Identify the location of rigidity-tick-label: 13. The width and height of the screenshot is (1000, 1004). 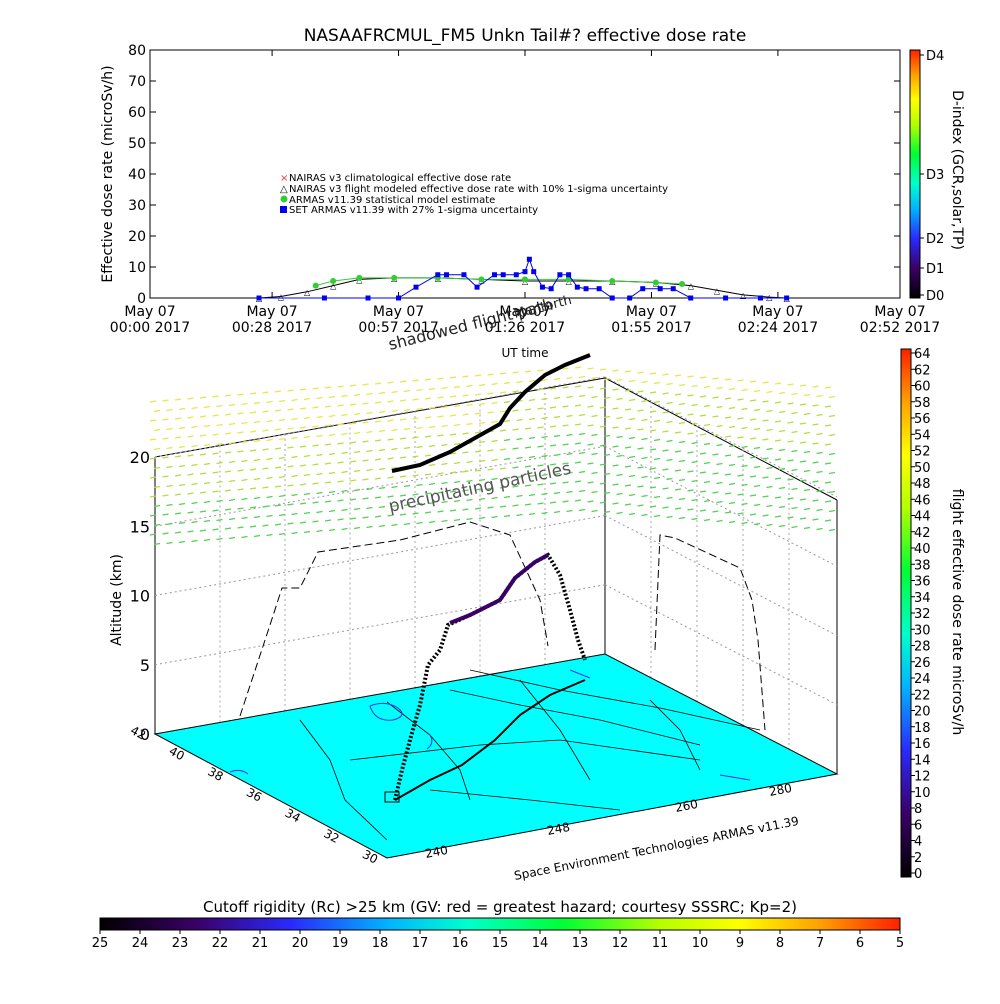
(580, 943).